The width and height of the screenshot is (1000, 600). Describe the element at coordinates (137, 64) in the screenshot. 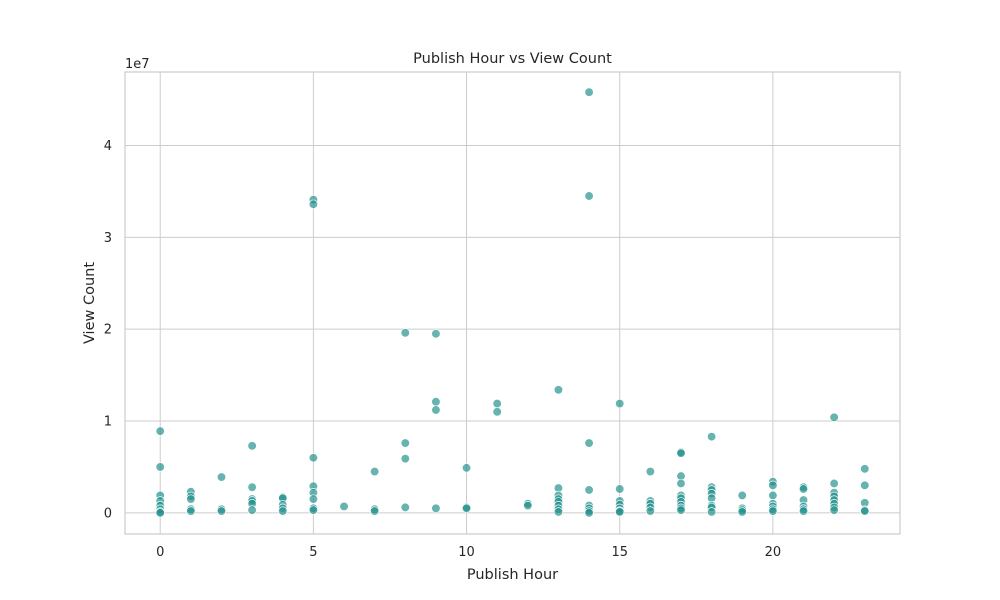

I see `y-axis-offset-label: 1e7` at that location.